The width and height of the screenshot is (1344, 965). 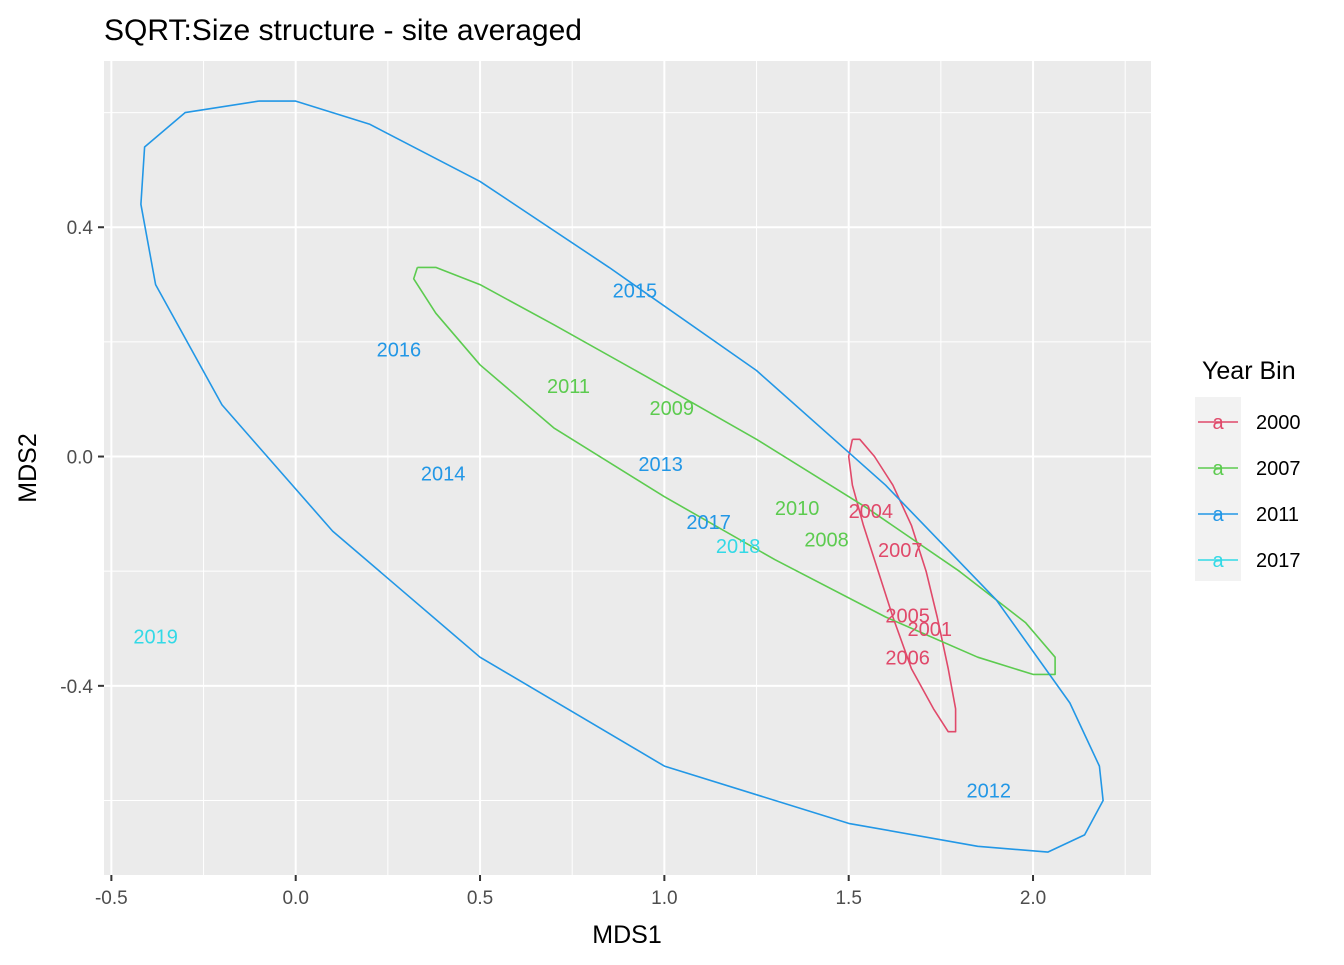 What do you see at coordinates (480, 898) in the screenshot?
I see `x-tick-label: 0.5` at bounding box center [480, 898].